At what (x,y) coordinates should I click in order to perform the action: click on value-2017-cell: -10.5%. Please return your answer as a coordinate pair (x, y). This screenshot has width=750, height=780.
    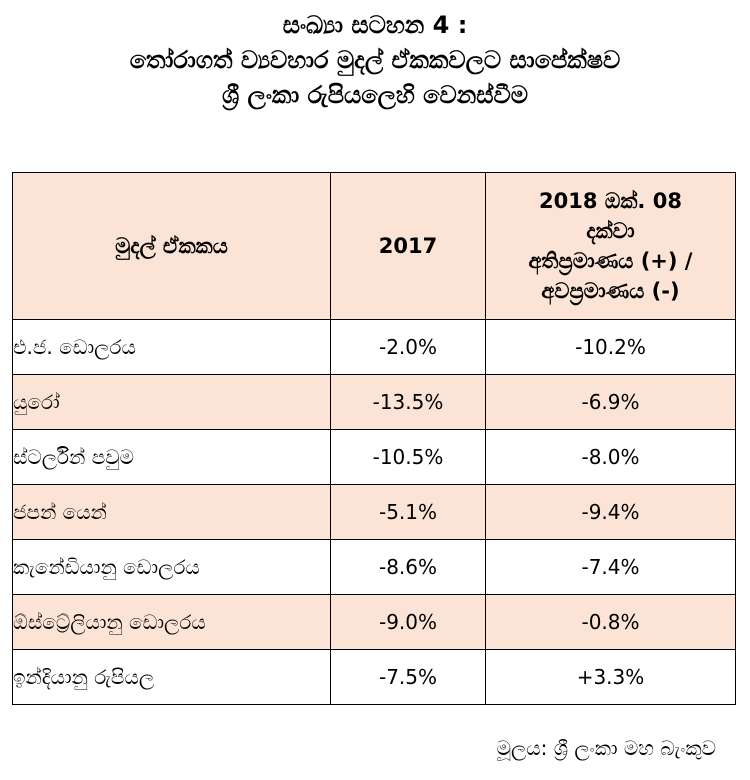
    Looking at the image, I should click on (408, 457).